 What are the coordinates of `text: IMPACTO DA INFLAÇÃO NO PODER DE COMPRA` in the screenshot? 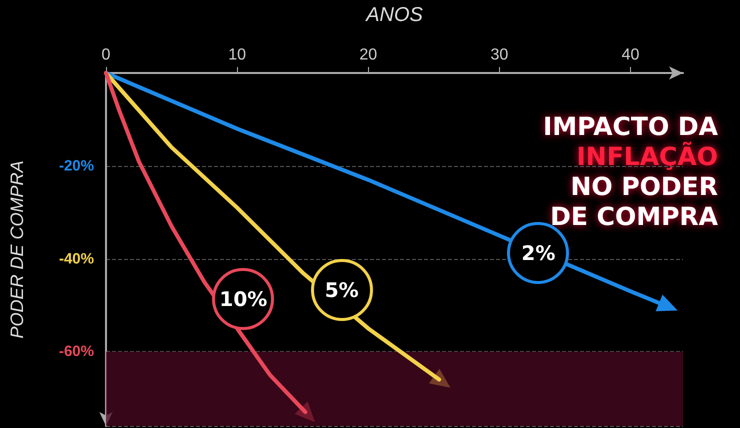 It's located at (630, 172).